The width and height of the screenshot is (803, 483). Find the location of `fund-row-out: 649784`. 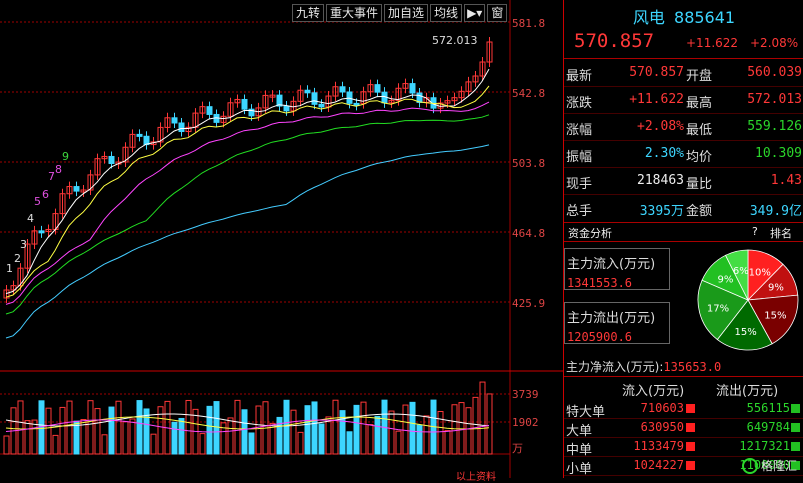

fund-row-out: 649784 is located at coordinates (768, 427).